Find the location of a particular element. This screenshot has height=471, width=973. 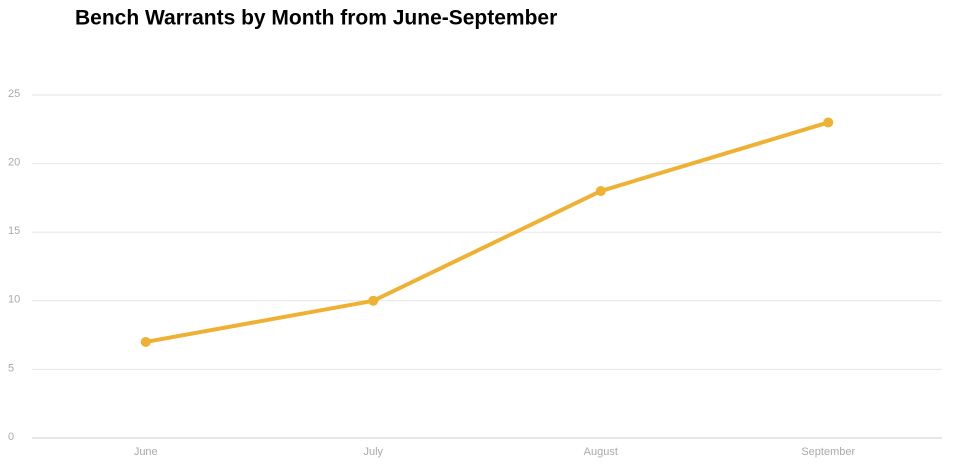

y-tick-label: 0 is located at coordinates (11, 437).